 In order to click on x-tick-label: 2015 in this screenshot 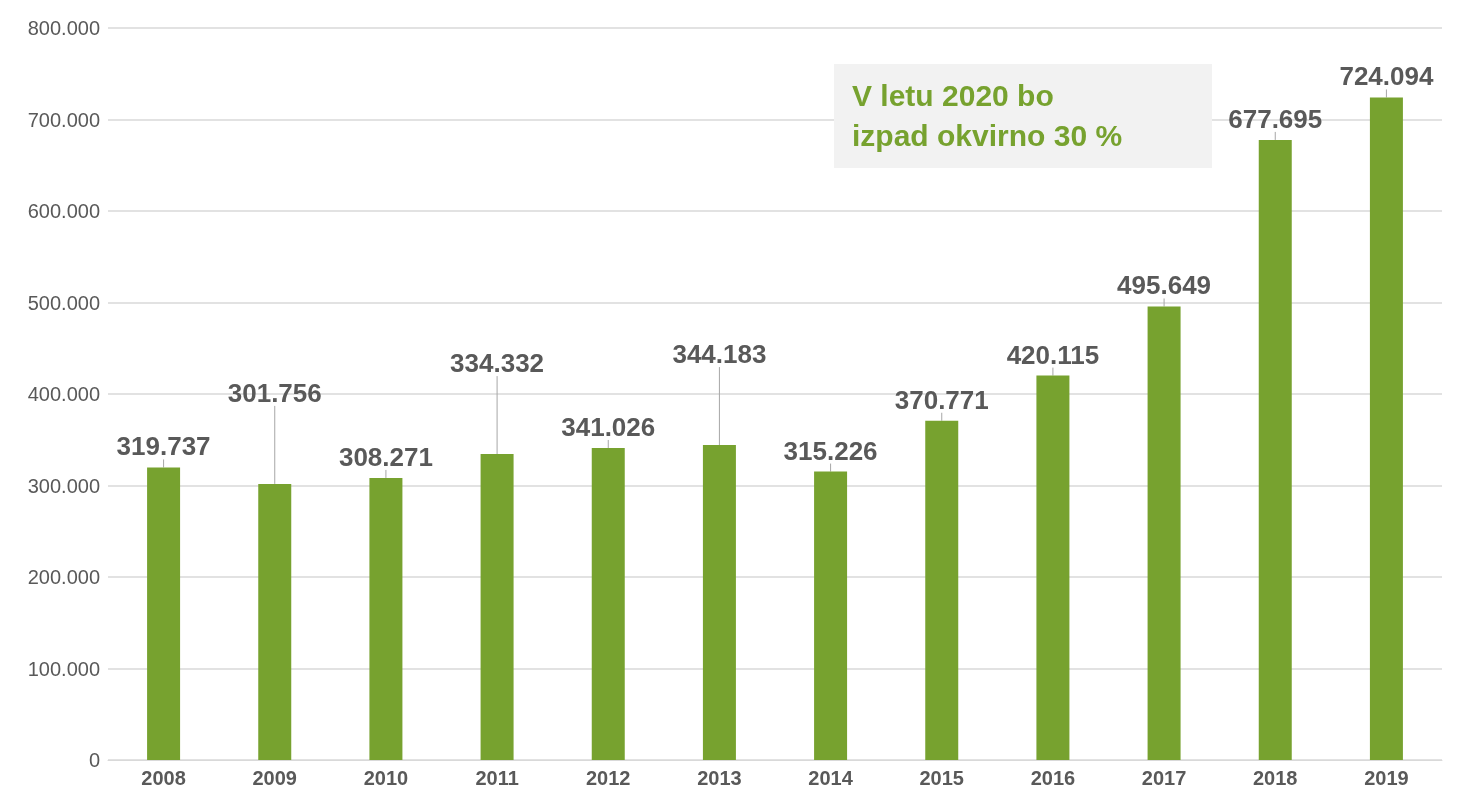, I will do `click(941, 778)`.